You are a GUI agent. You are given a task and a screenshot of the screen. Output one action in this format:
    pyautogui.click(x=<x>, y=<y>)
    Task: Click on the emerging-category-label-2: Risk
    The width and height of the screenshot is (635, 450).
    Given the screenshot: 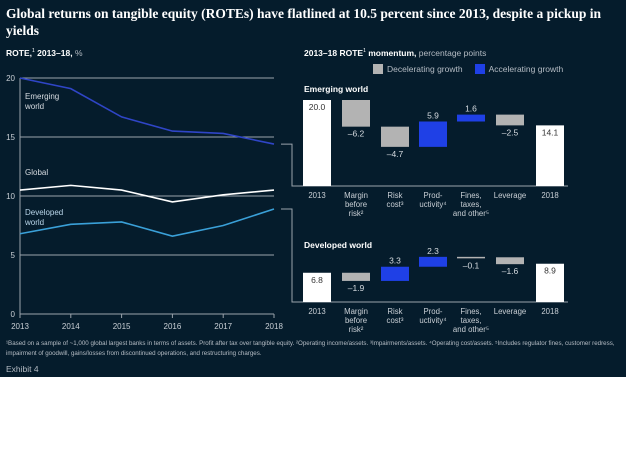 What is the action you would take?
    pyautogui.click(x=394, y=195)
    